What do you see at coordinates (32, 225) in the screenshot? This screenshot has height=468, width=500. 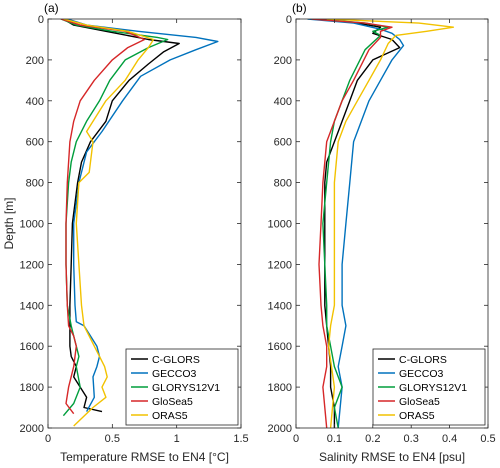 I see `panel-a-ytick-label: 1000` at bounding box center [32, 225].